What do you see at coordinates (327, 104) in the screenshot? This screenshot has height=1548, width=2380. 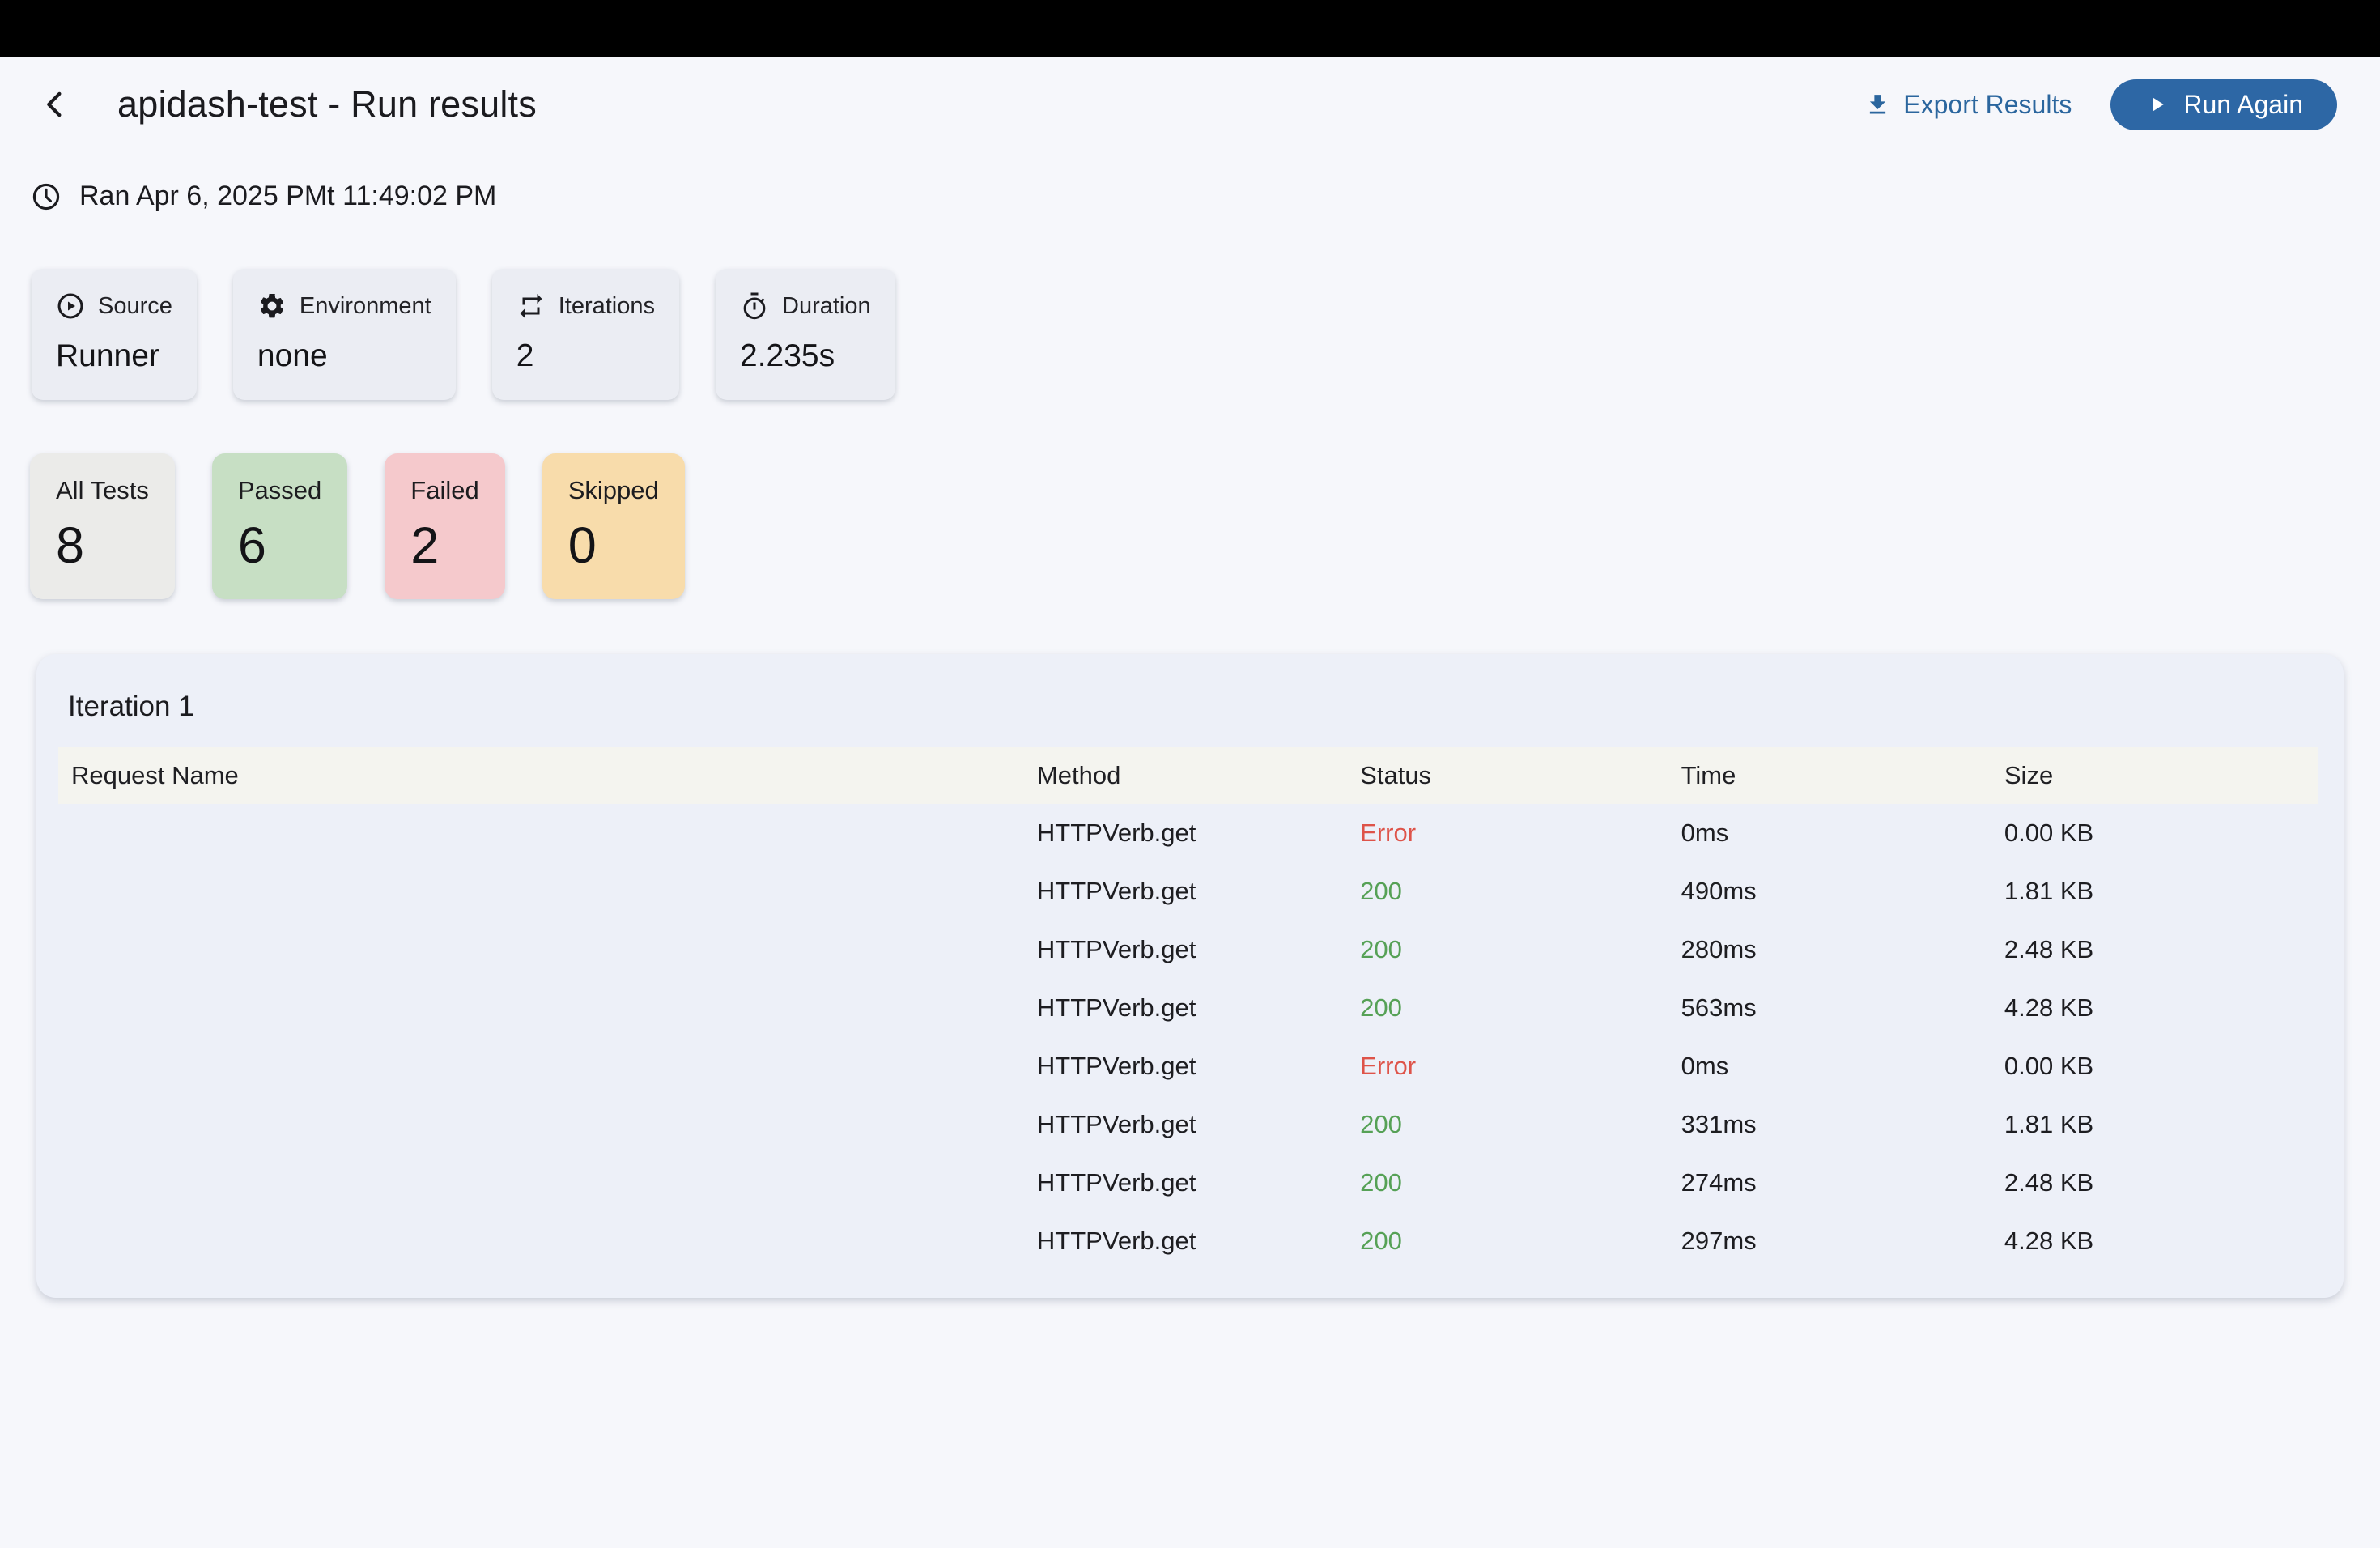 I see `page-title: apidash-test - Run results` at bounding box center [327, 104].